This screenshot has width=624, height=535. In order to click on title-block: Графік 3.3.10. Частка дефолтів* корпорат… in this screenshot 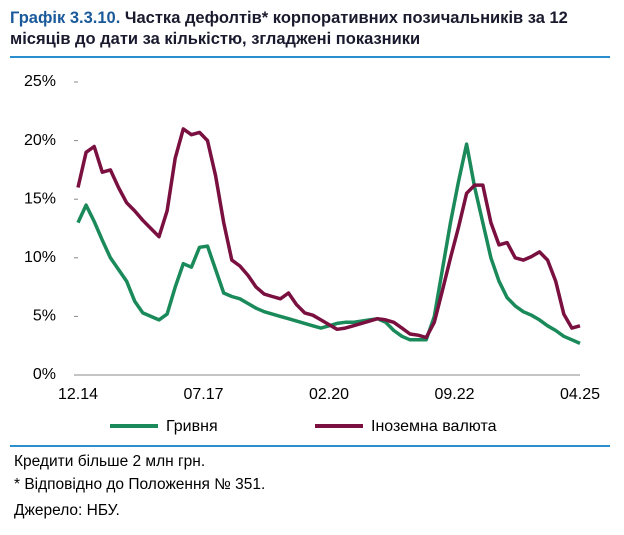, I will do `click(310, 29)`.